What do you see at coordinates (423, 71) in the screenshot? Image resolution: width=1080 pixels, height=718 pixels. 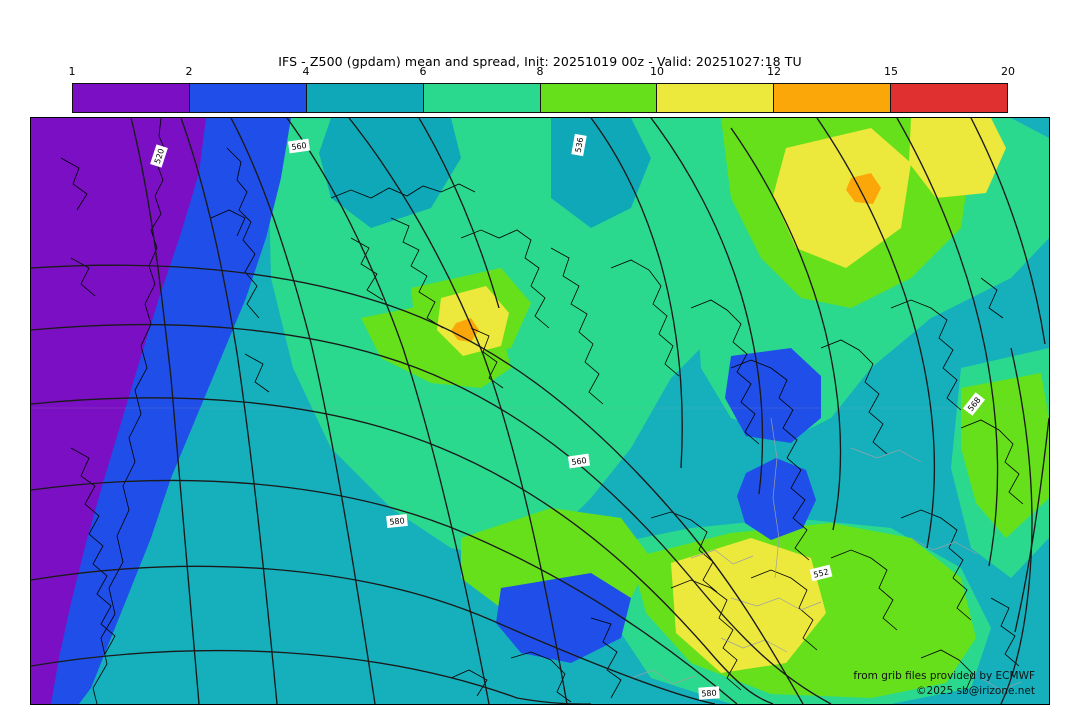 I see `colorbar-tick-6: 6` at bounding box center [423, 71].